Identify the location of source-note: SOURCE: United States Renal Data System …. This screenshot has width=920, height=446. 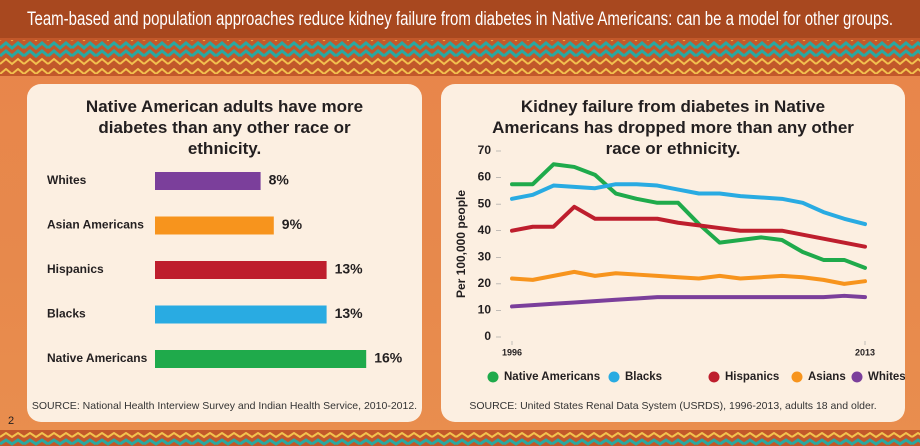
(673, 406).